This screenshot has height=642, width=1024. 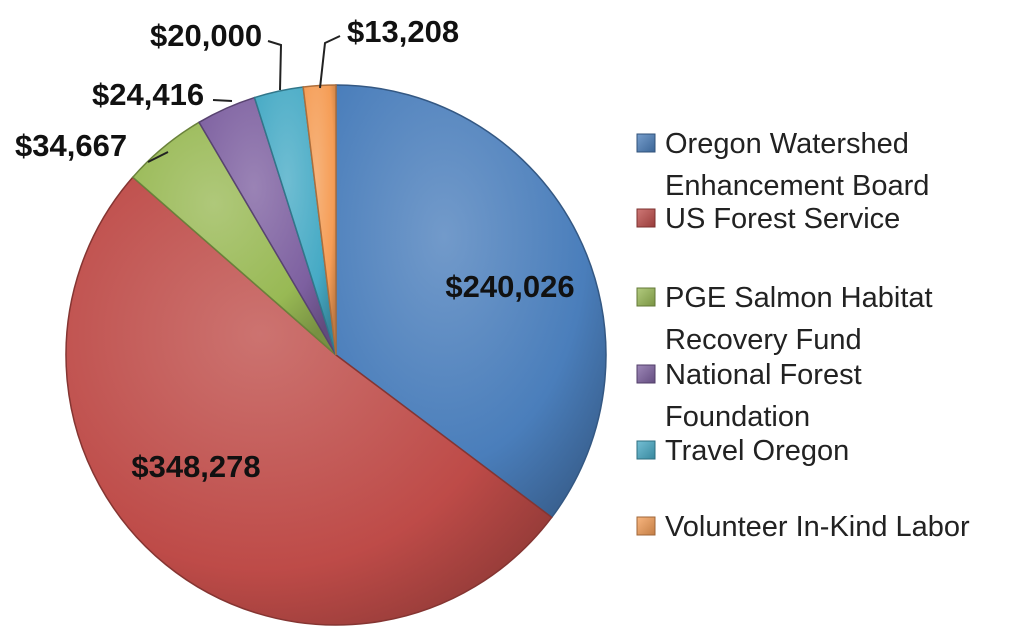 I want to click on legend-label-pge-salmon-habitat-recovery-fund: PGE Salmon Habitat, so click(x=799, y=298).